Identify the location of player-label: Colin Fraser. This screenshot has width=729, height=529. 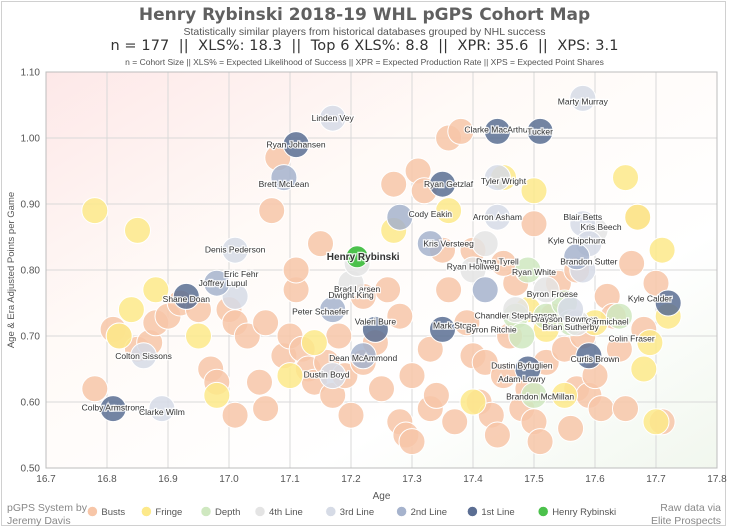
(631, 339).